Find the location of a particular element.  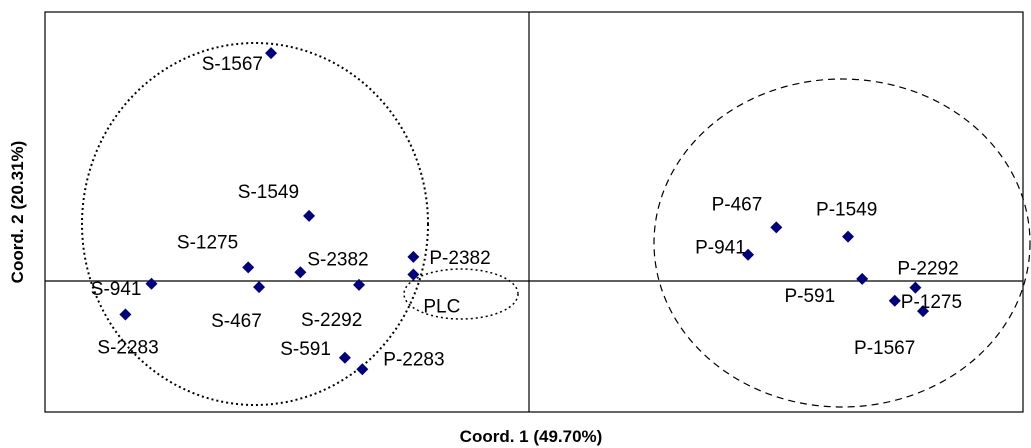

point-label-p-1567: P-1567 is located at coordinates (884, 348).